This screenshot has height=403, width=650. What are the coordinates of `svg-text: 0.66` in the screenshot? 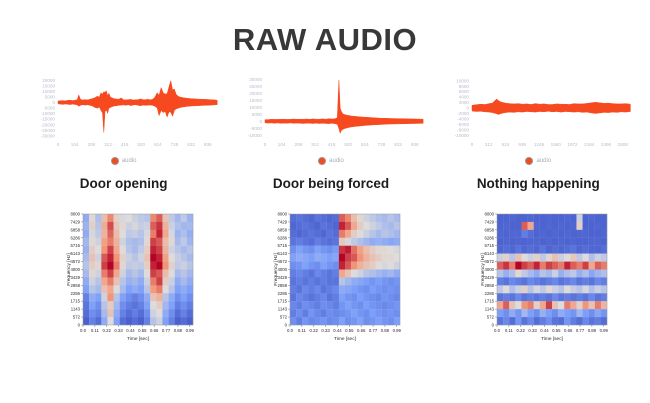 It's located at (361, 330).